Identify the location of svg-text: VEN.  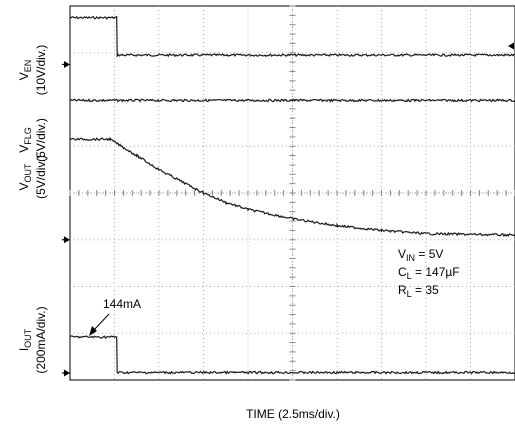
(25, 70).